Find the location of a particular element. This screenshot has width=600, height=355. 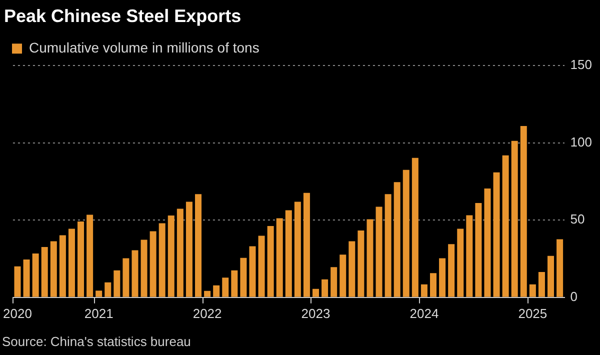

x-tick-label: 2020 is located at coordinates (17, 313).